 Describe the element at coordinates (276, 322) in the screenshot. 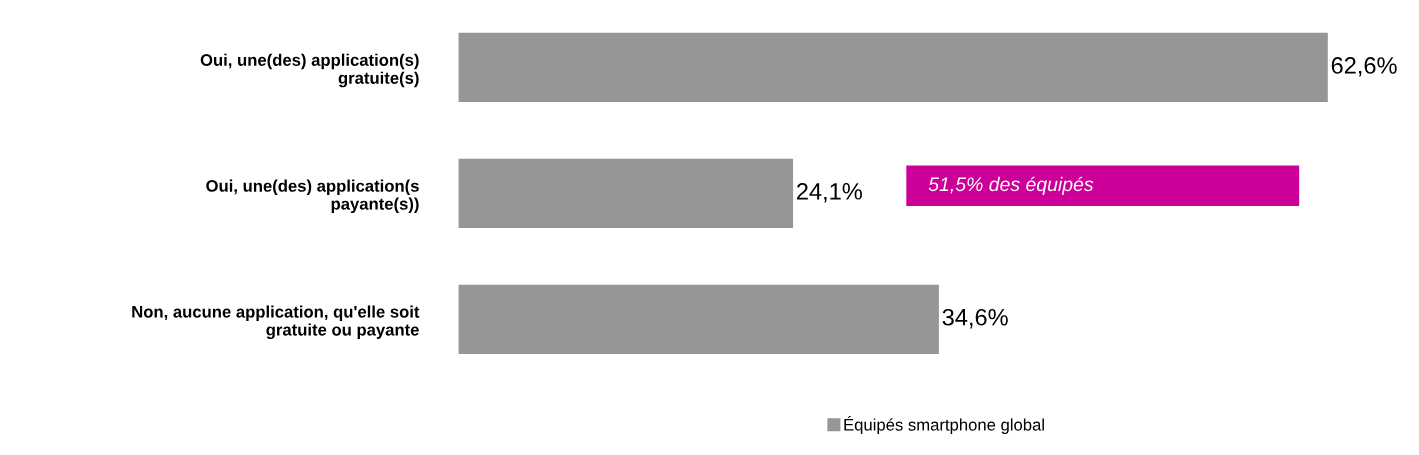

I see `y-tick-label: Non, aucune application, qu'elle soit gratuite ou payante` at that location.